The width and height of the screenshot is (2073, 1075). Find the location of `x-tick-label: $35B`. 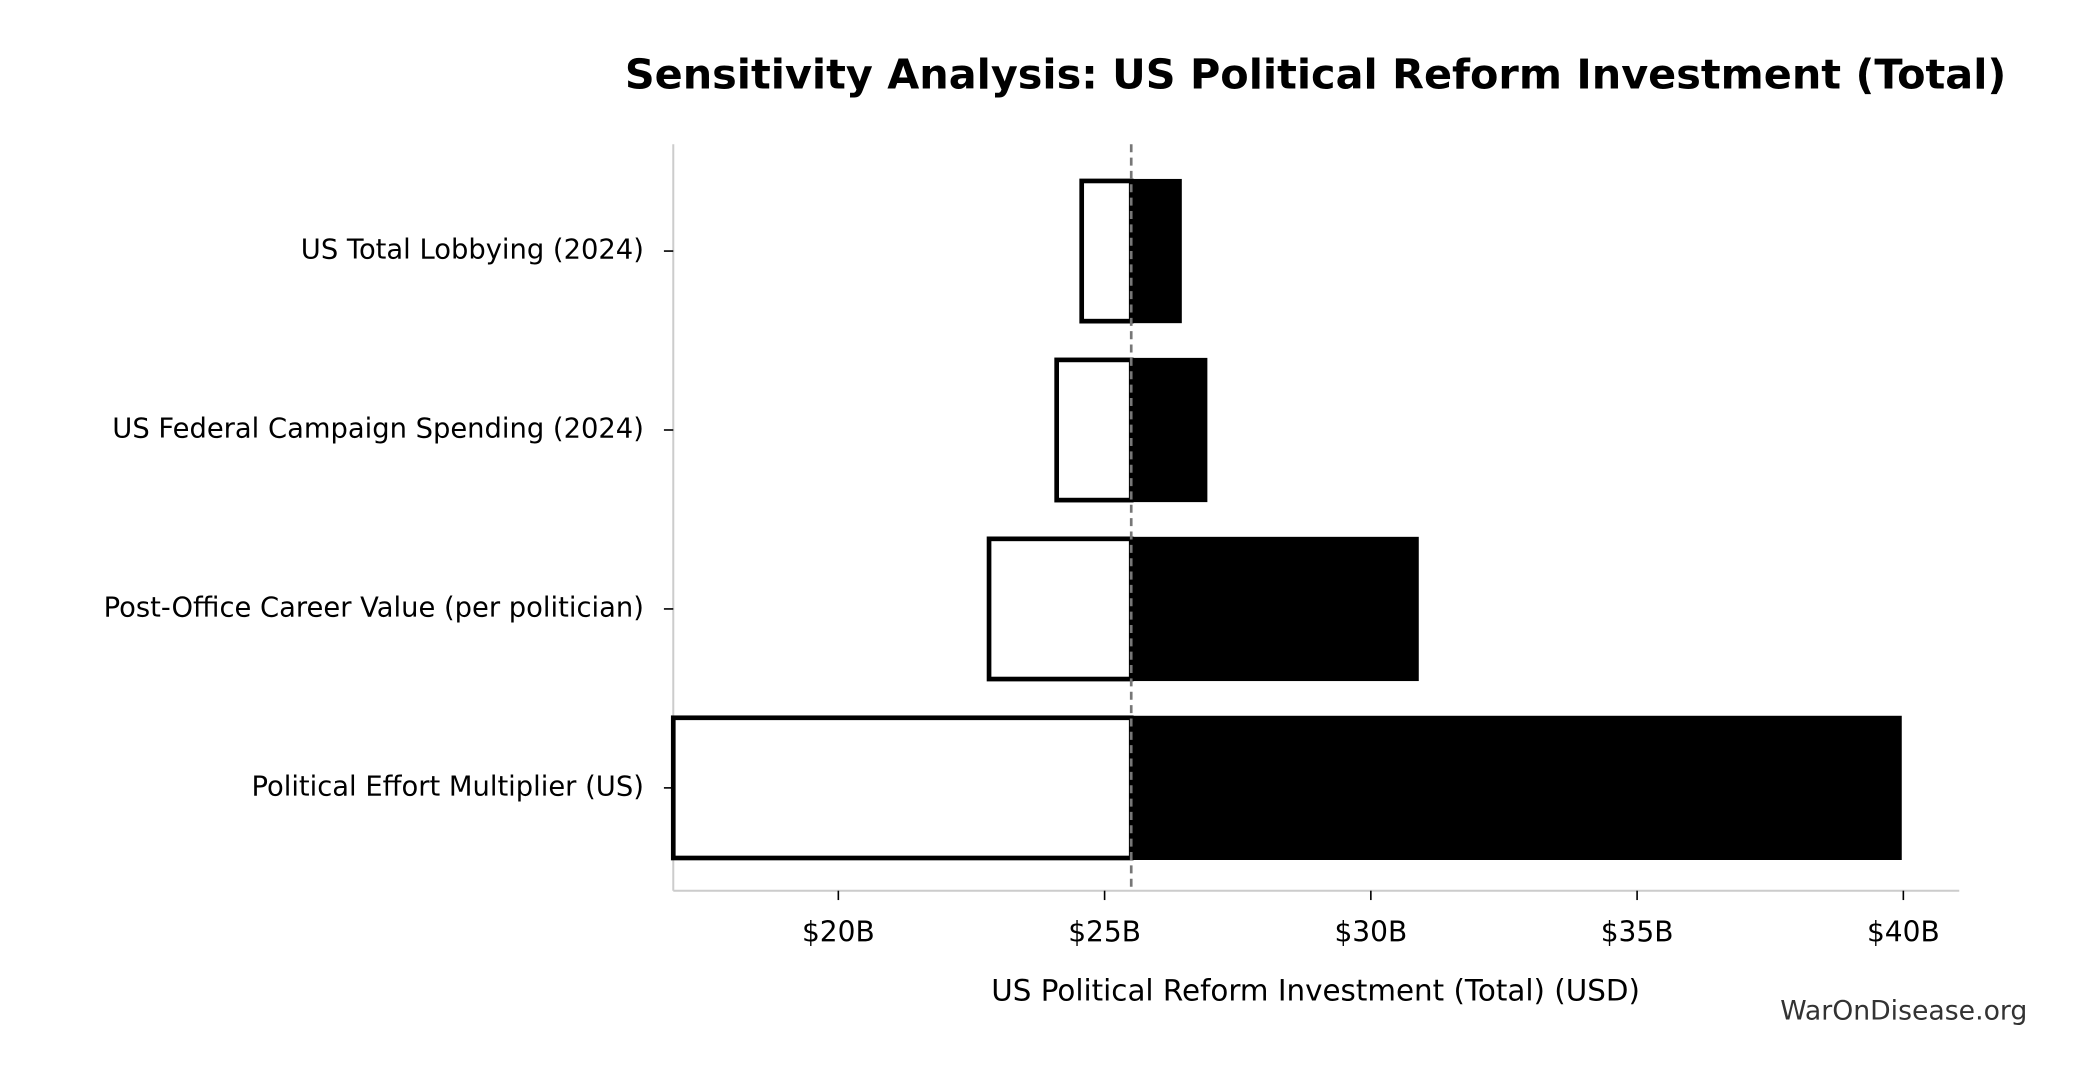

x-tick-label: $35B is located at coordinates (1637, 931).